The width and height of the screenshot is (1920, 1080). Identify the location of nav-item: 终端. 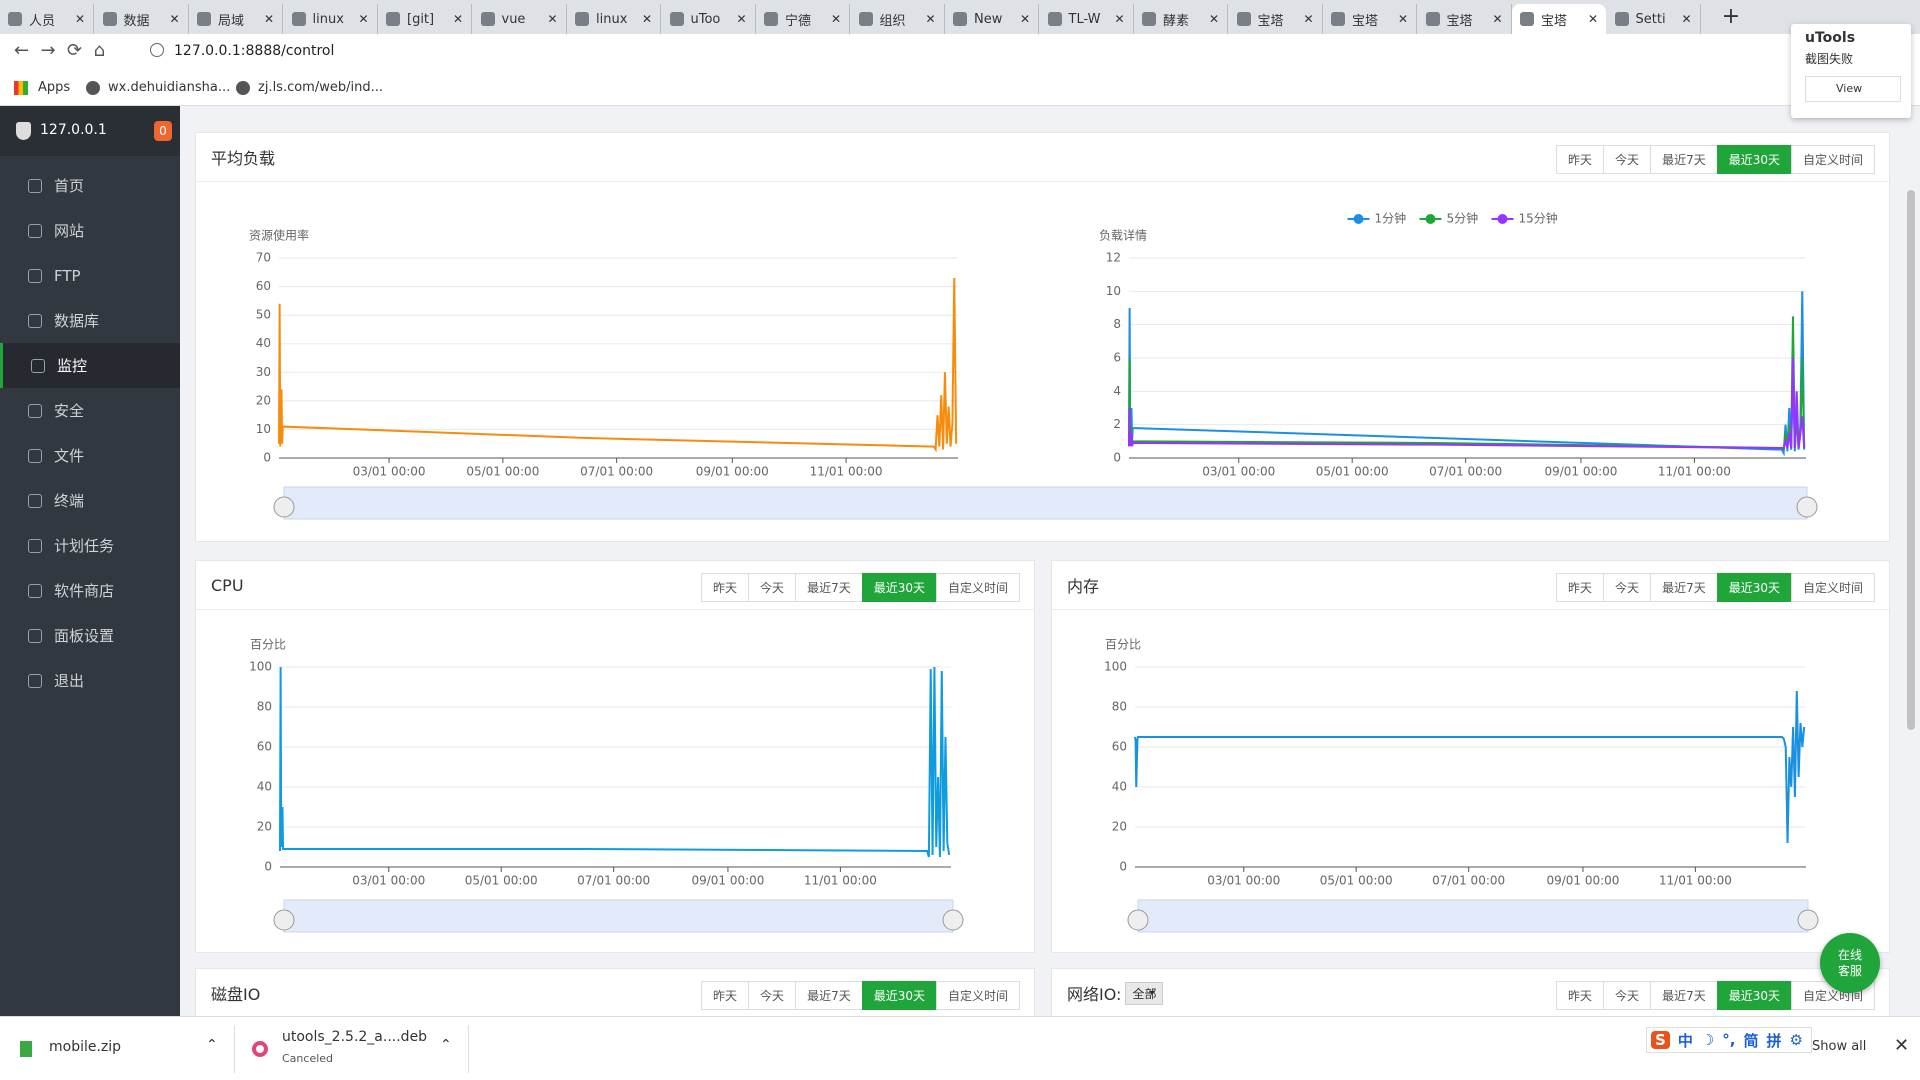
(90, 500).